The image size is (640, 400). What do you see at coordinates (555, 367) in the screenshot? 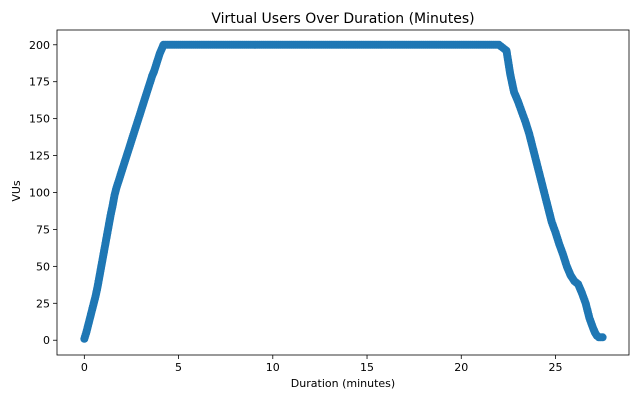
I see `x-tick-label: 25` at bounding box center [555, 367].